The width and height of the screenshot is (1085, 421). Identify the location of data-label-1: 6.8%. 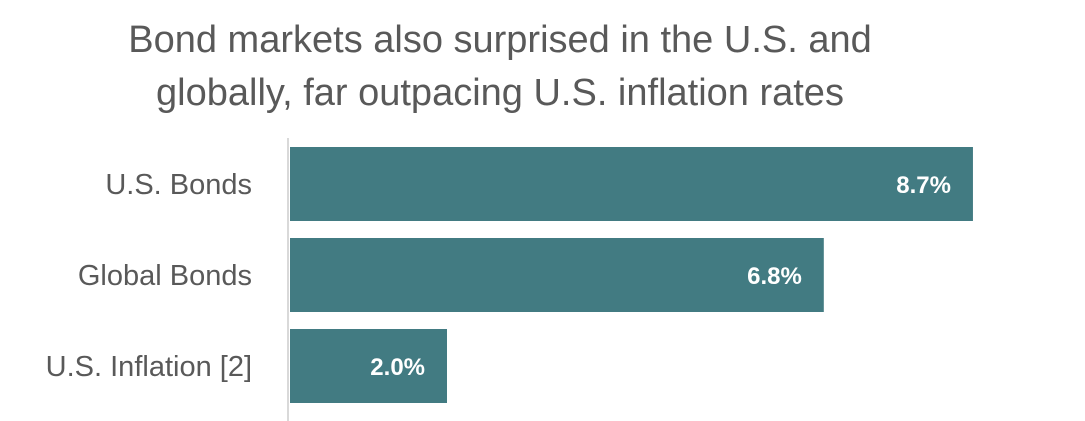
(774, 276).